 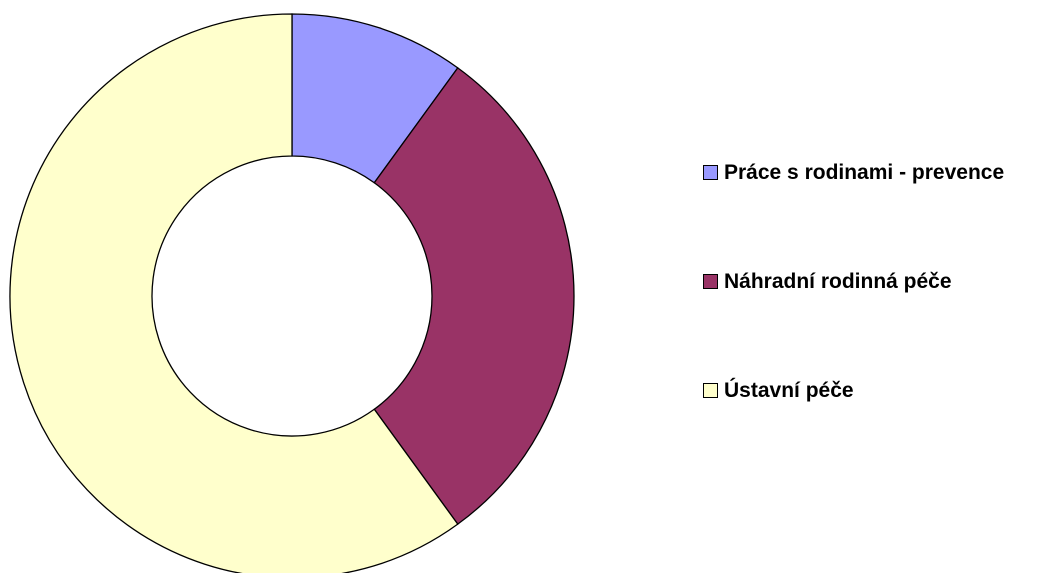 I want to click on legend-label: Práce s rodinami - prevence, so click(x=864, y=172).